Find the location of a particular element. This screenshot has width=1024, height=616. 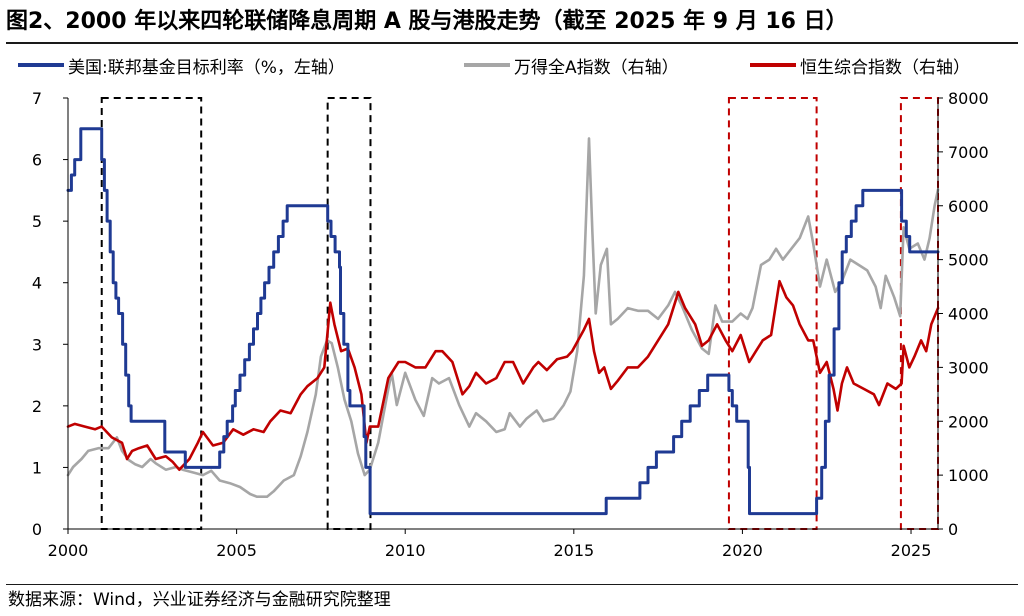

y-left-tick-label: 7 is located at coordinates (37, 98).